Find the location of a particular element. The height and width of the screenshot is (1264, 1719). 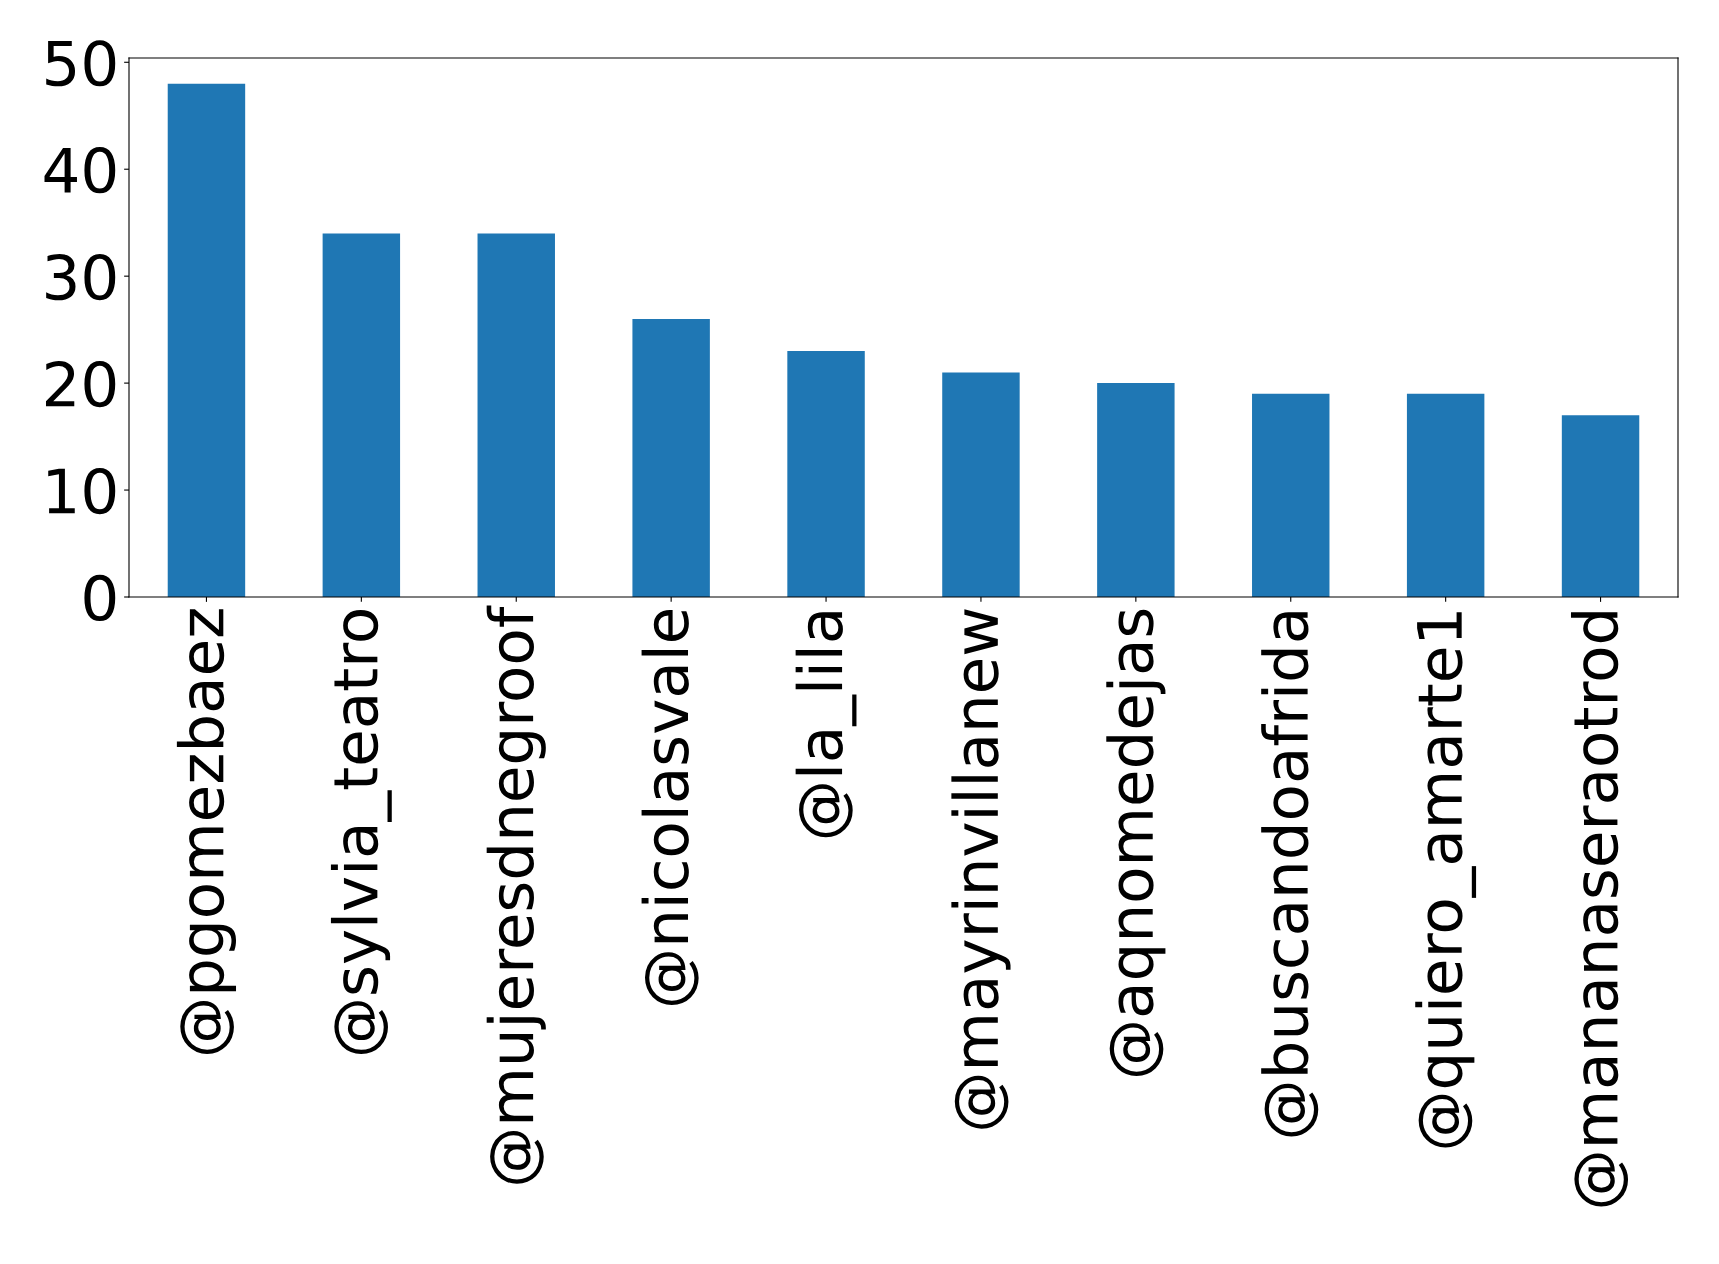

y-tick-label: 40 is located at coordinates (80, 170).